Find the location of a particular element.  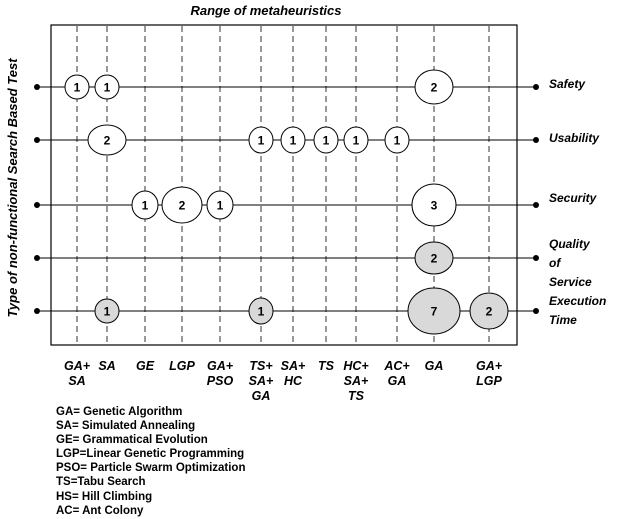

category-label-line: HC is located at coordinates (293, 381).